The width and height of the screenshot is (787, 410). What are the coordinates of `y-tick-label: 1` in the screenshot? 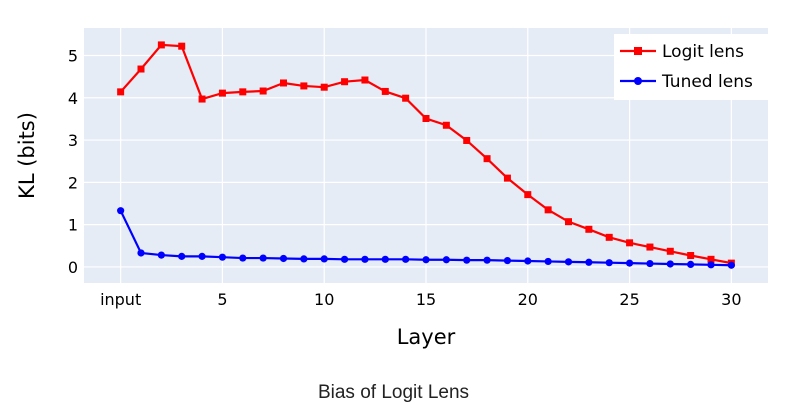 It's located at (73, 225).